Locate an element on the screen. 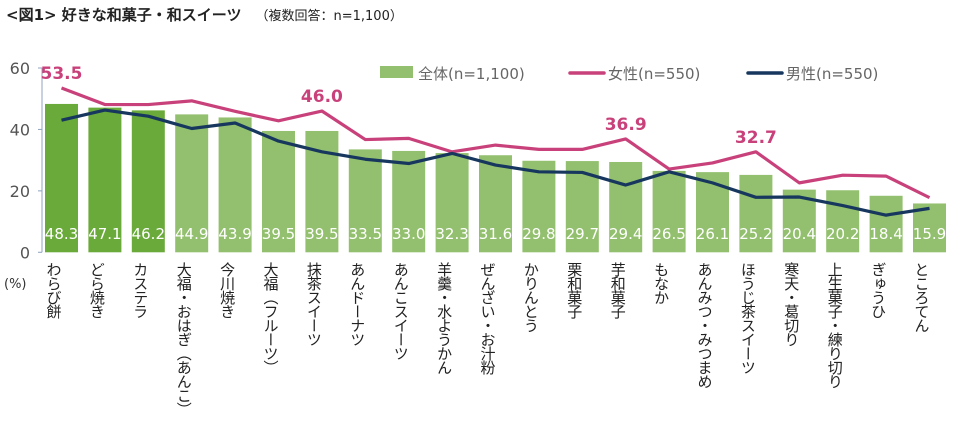 The height and width of the screenshot is (437, 960). category-label: ぜんざい・お汁粉 is located at coordinates (488, 319).